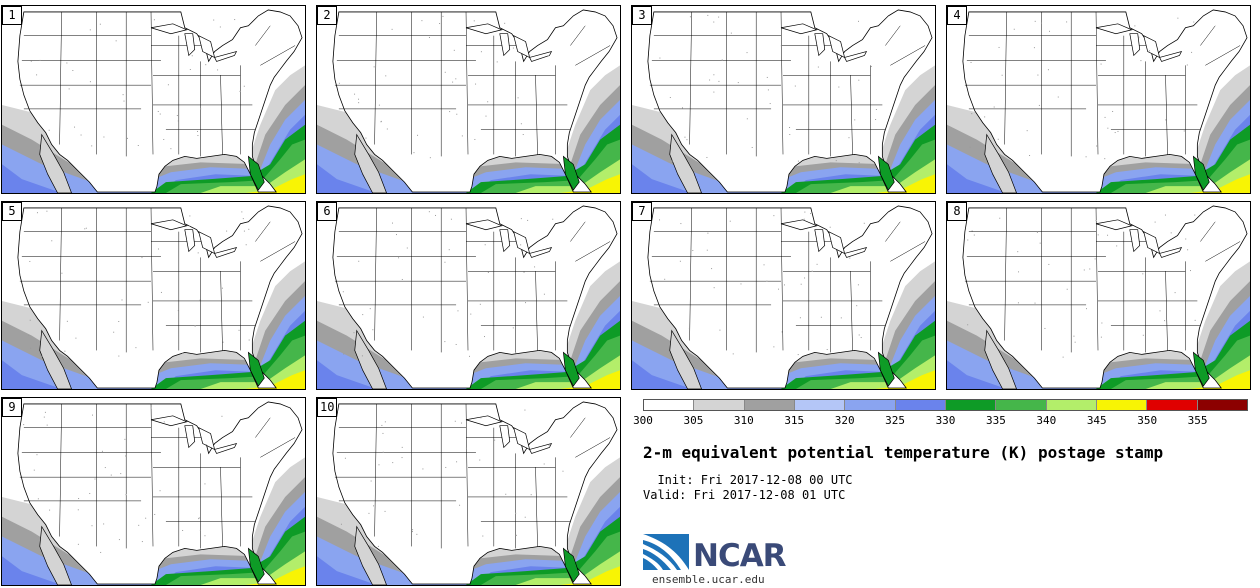 This screenshot has height=588, width=1260. What do you see at coordinates (748, 480) in the screenshot?
I see `init-time: Init: Fri 2017-12-08 00 UTC` at bounding box center [748, 480].